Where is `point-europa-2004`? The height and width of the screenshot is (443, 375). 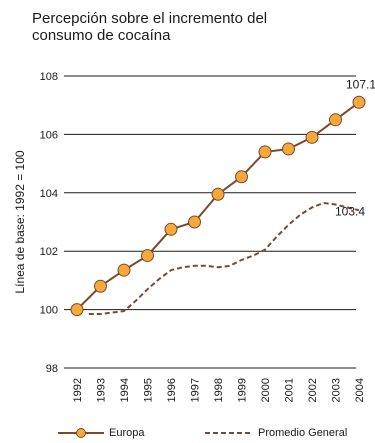
point-europa-2004 is located at coordinates (359, 102).